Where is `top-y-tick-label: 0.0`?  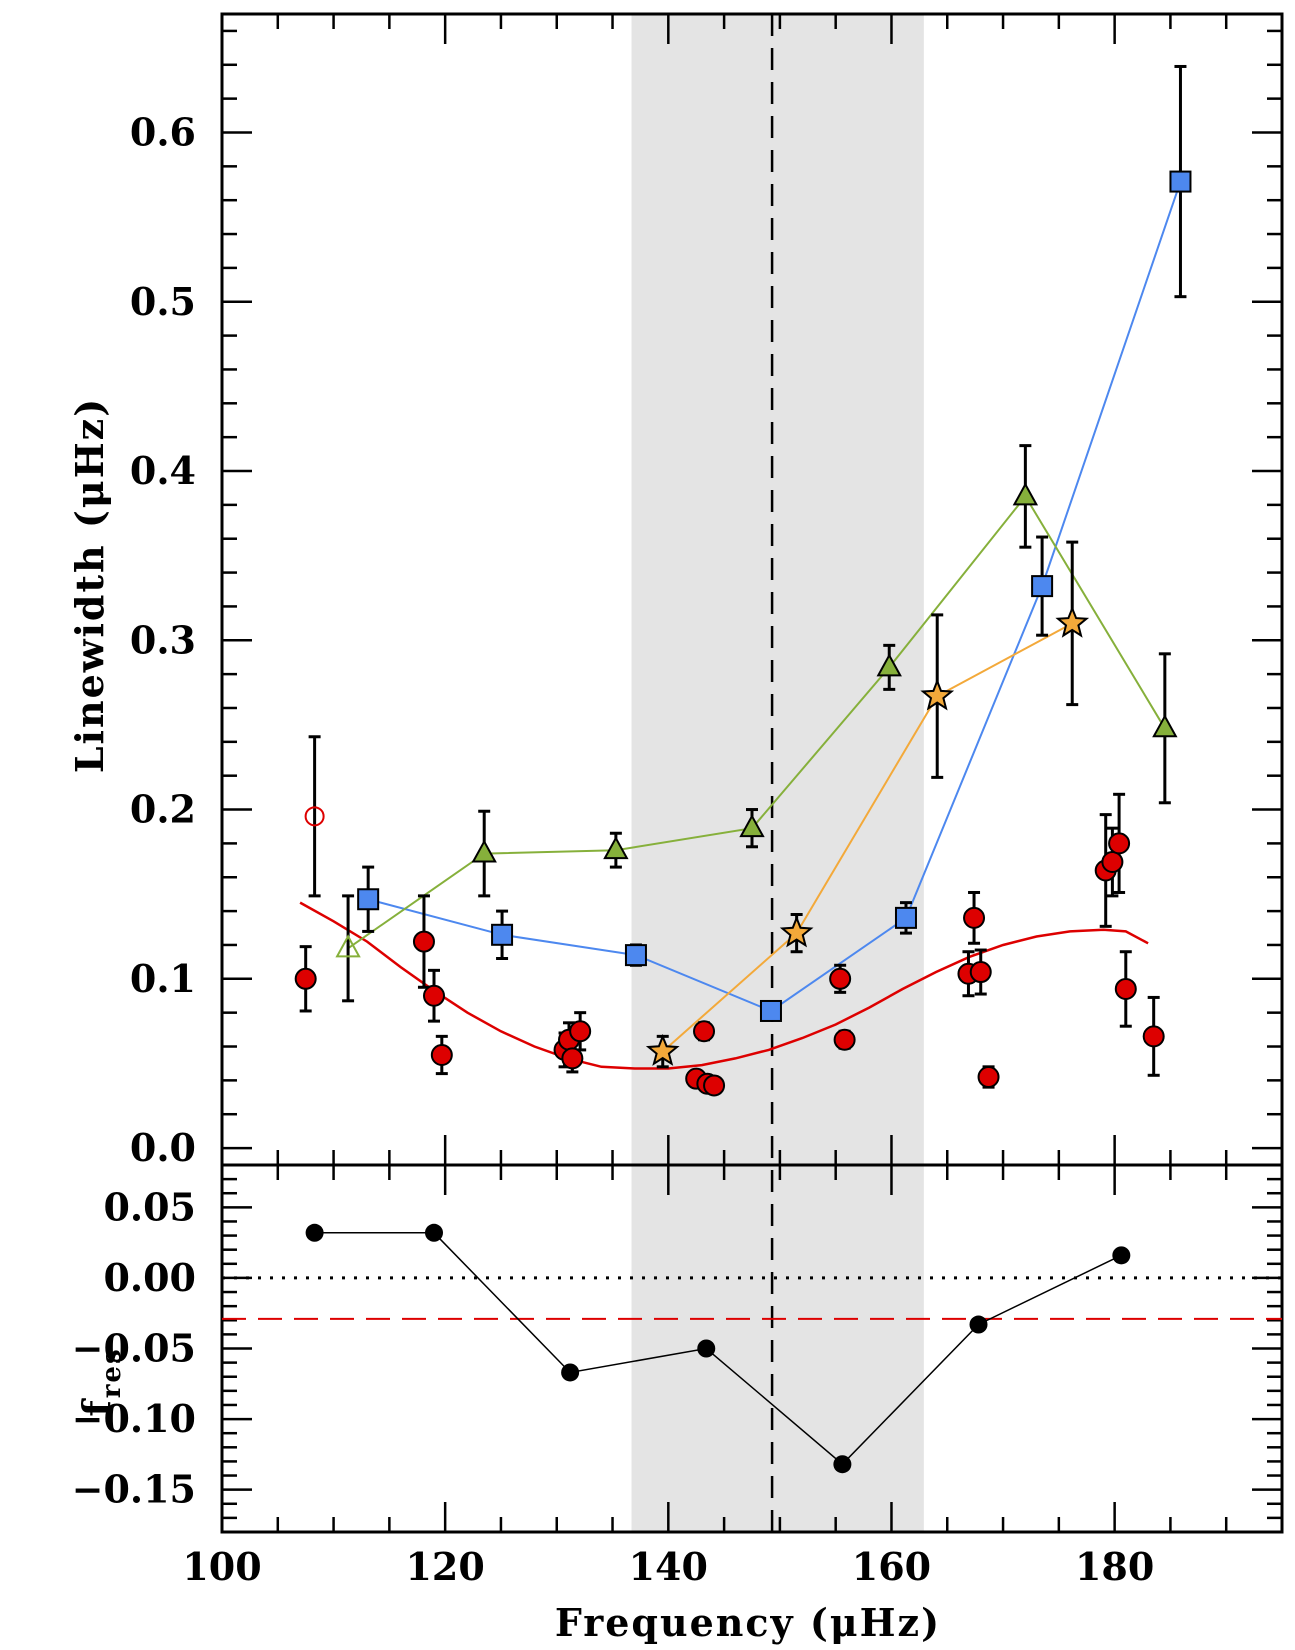 top-y-tick-label: 0.0 is located at coordinates (163, 1147).